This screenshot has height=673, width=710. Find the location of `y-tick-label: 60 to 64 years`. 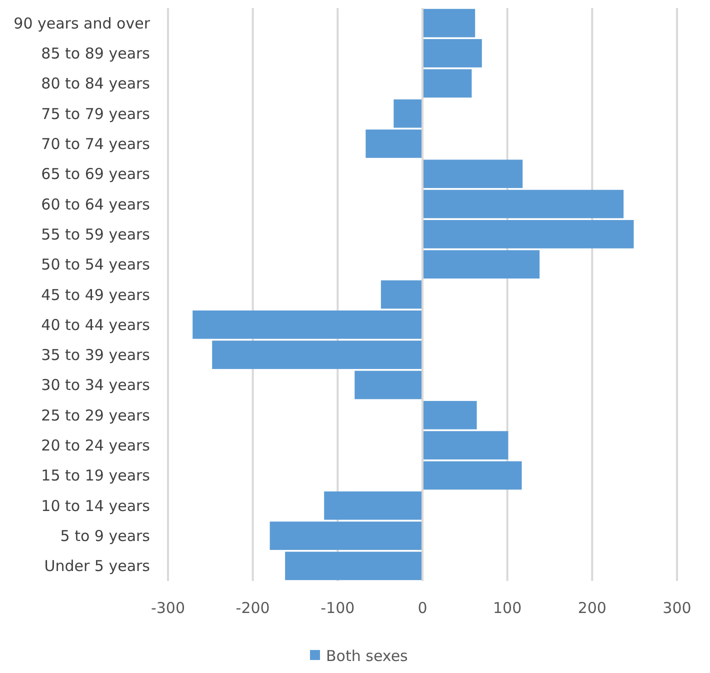

y-tick-label: 60 to 64 years is located at coordinates (95, 204).